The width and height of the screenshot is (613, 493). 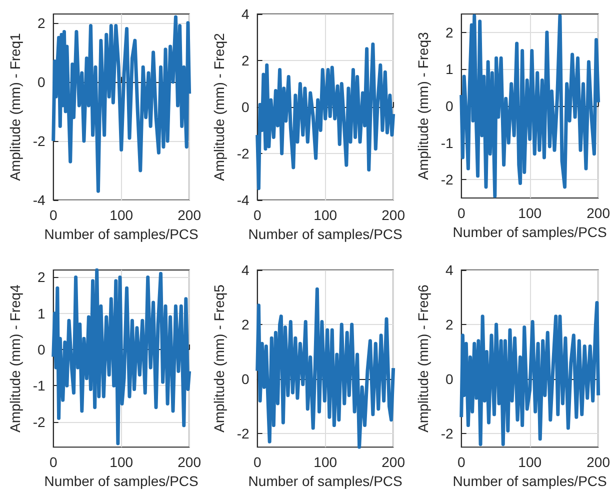 What do you see at coordinates (423, 106) in the screenshot?
I see `y-axis-title: Amplitude (mm) - Freq3` at bounding box center [423, 106].